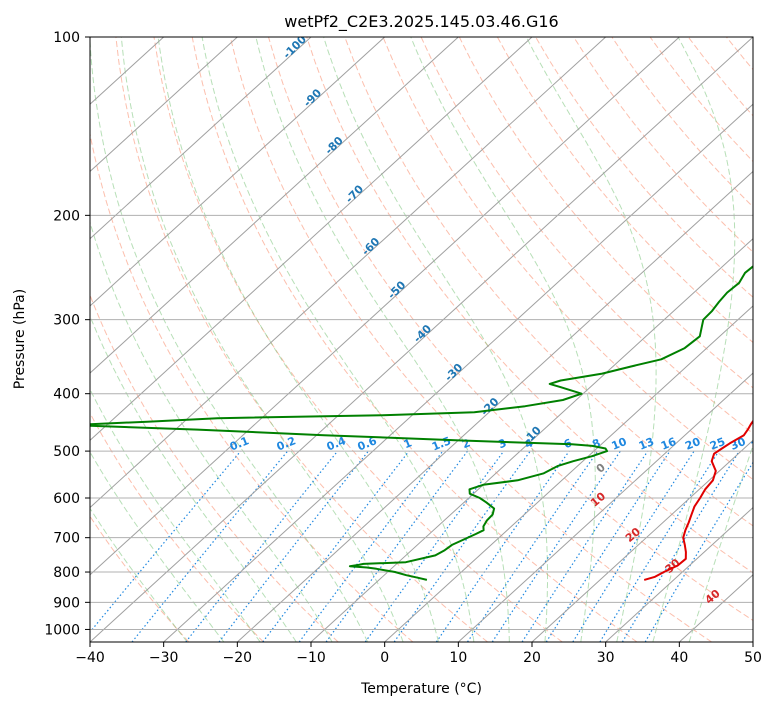 This screenshot has height=708, width=775. What do you see at coordinates (311, 658) in the screenshot?
I see `x-tick-label: −10` at bounding box center [311, 658].